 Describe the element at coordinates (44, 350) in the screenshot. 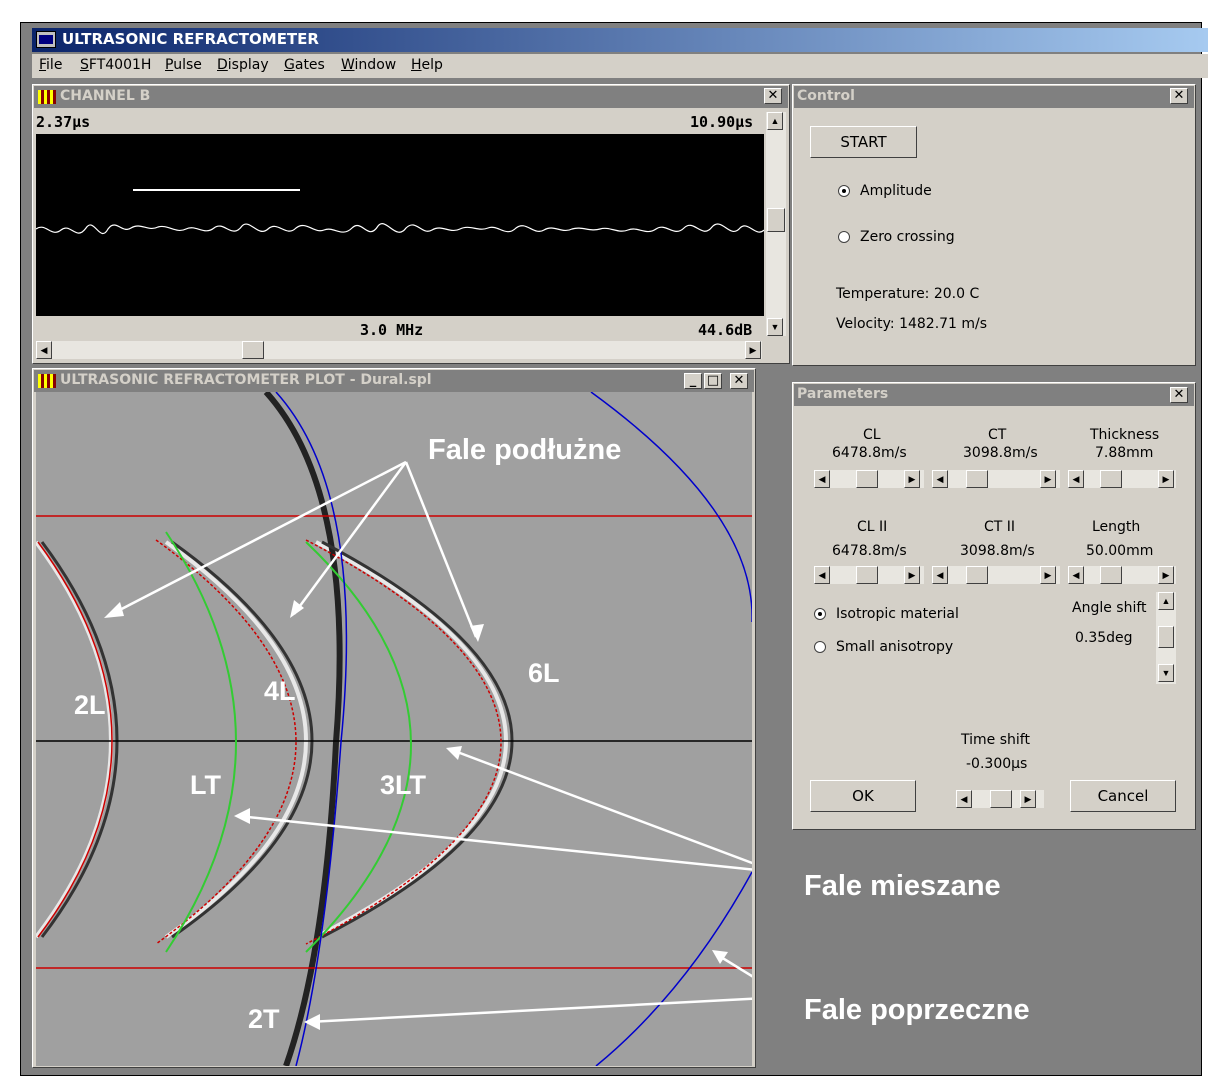

I see `channel-hscroll-left: ◀` at that location.